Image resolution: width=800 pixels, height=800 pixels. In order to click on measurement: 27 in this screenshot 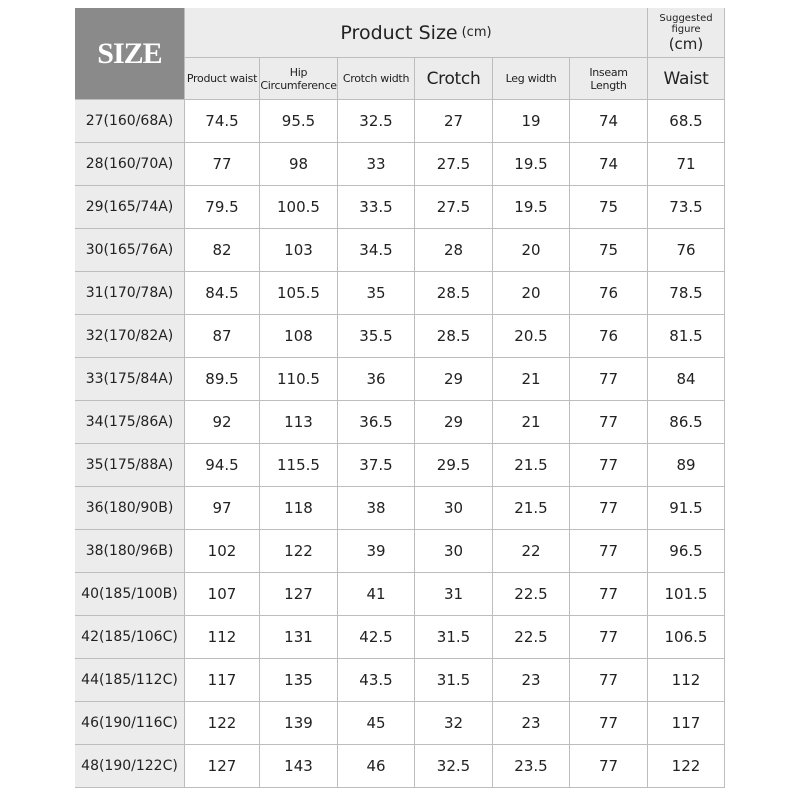, I will do `click(454, 121)`.